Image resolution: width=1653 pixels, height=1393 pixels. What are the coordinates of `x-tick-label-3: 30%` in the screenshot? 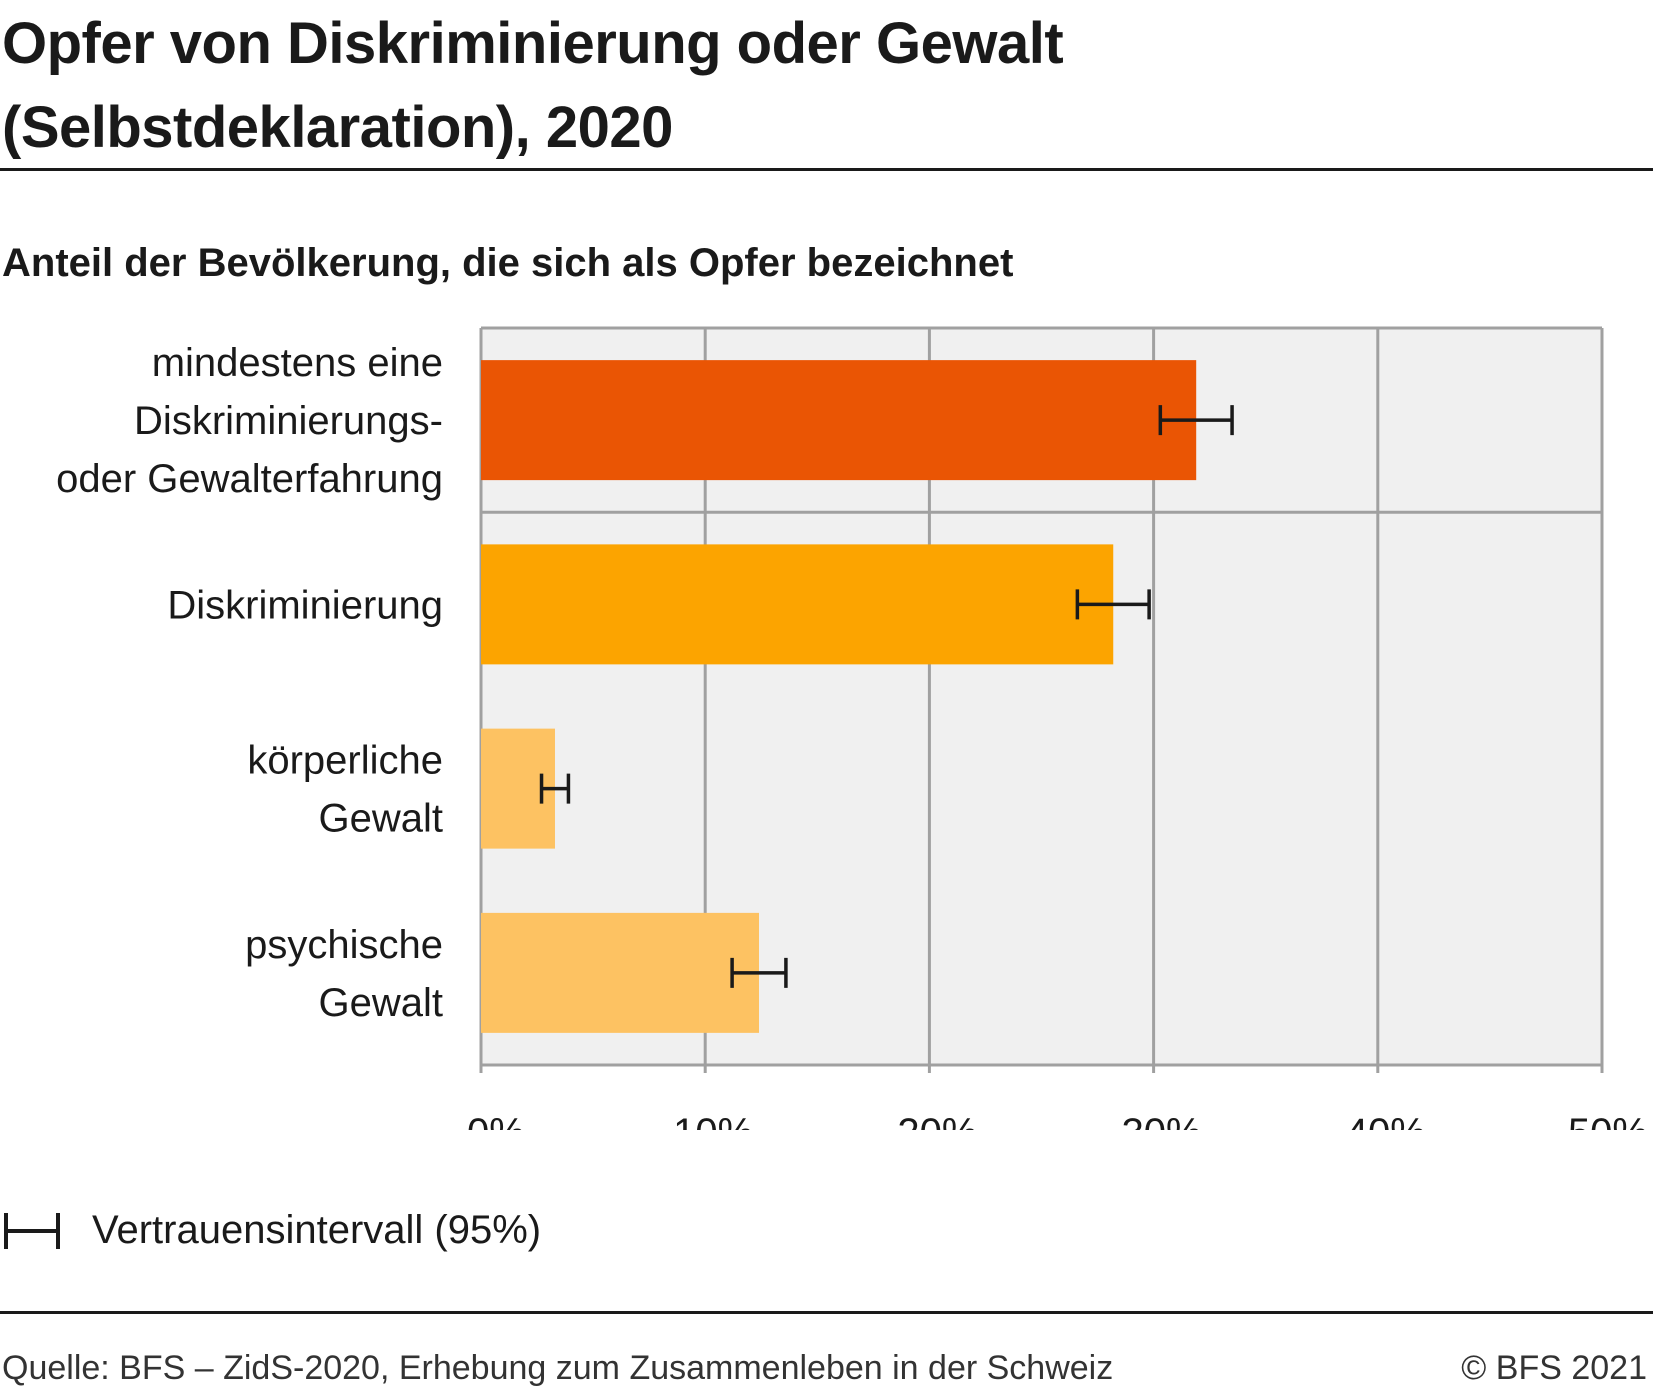 It's located at (1162, 1120).